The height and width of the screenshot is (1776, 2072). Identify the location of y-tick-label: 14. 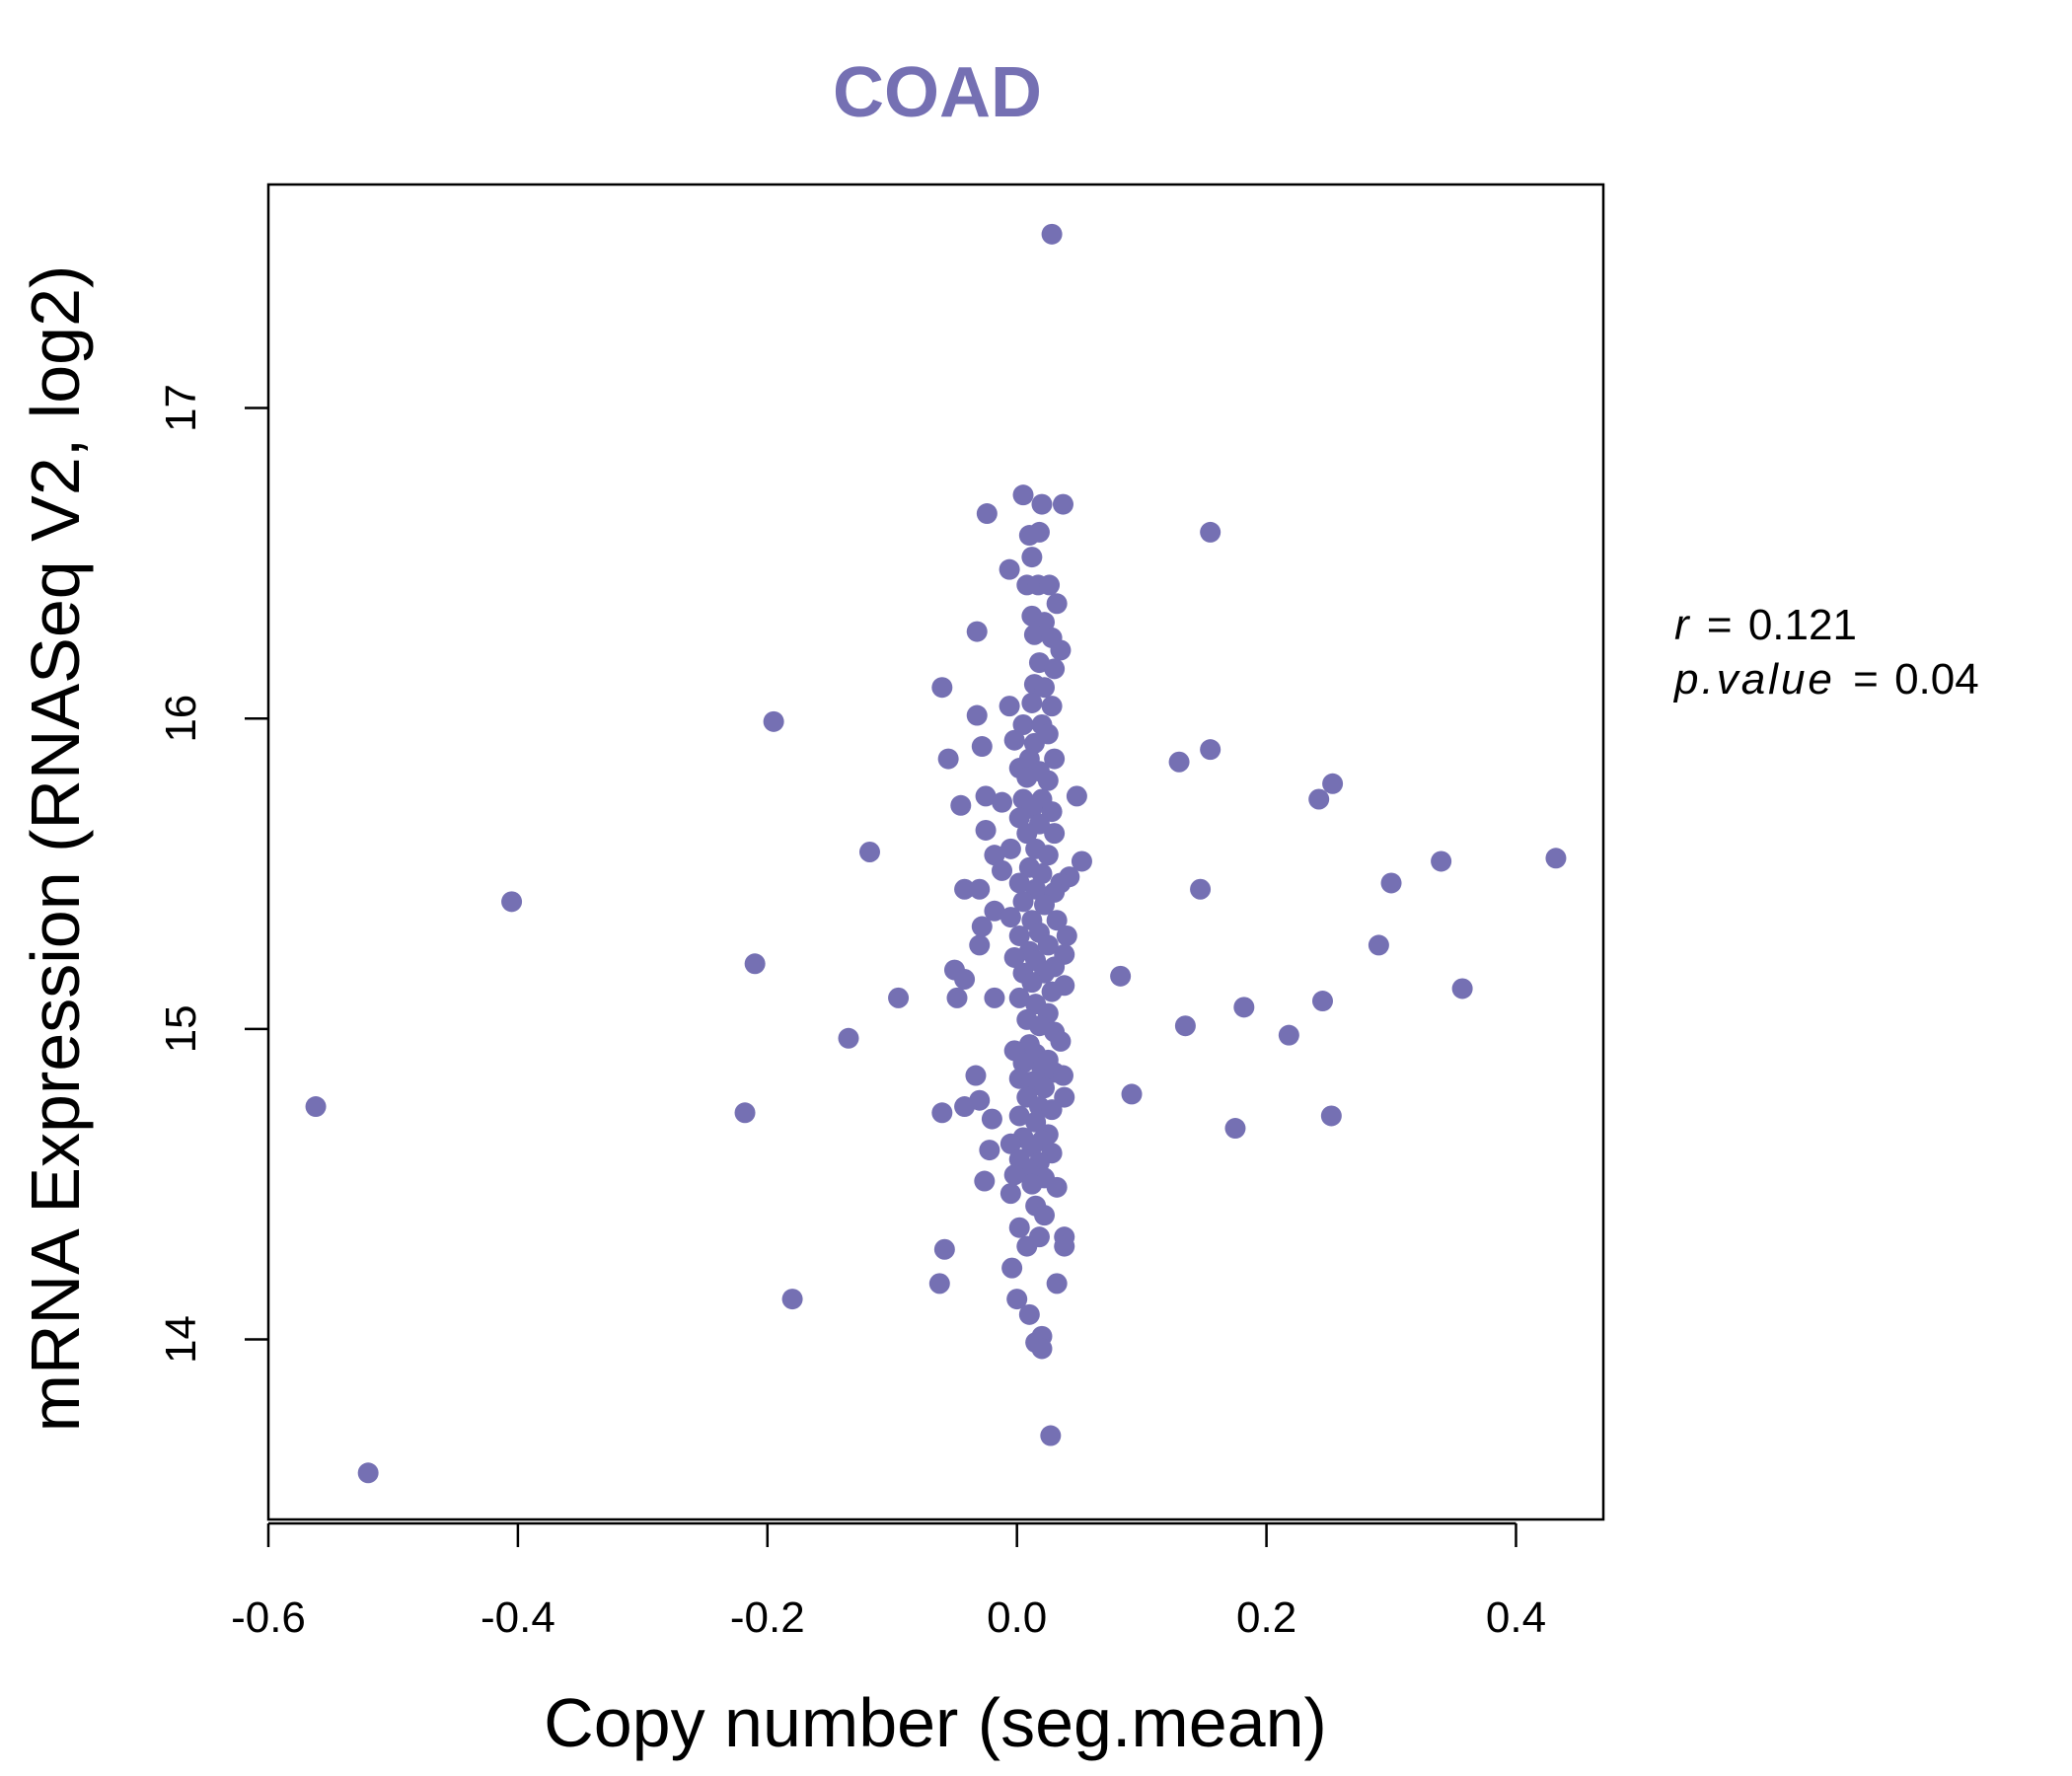
(181, 1340).